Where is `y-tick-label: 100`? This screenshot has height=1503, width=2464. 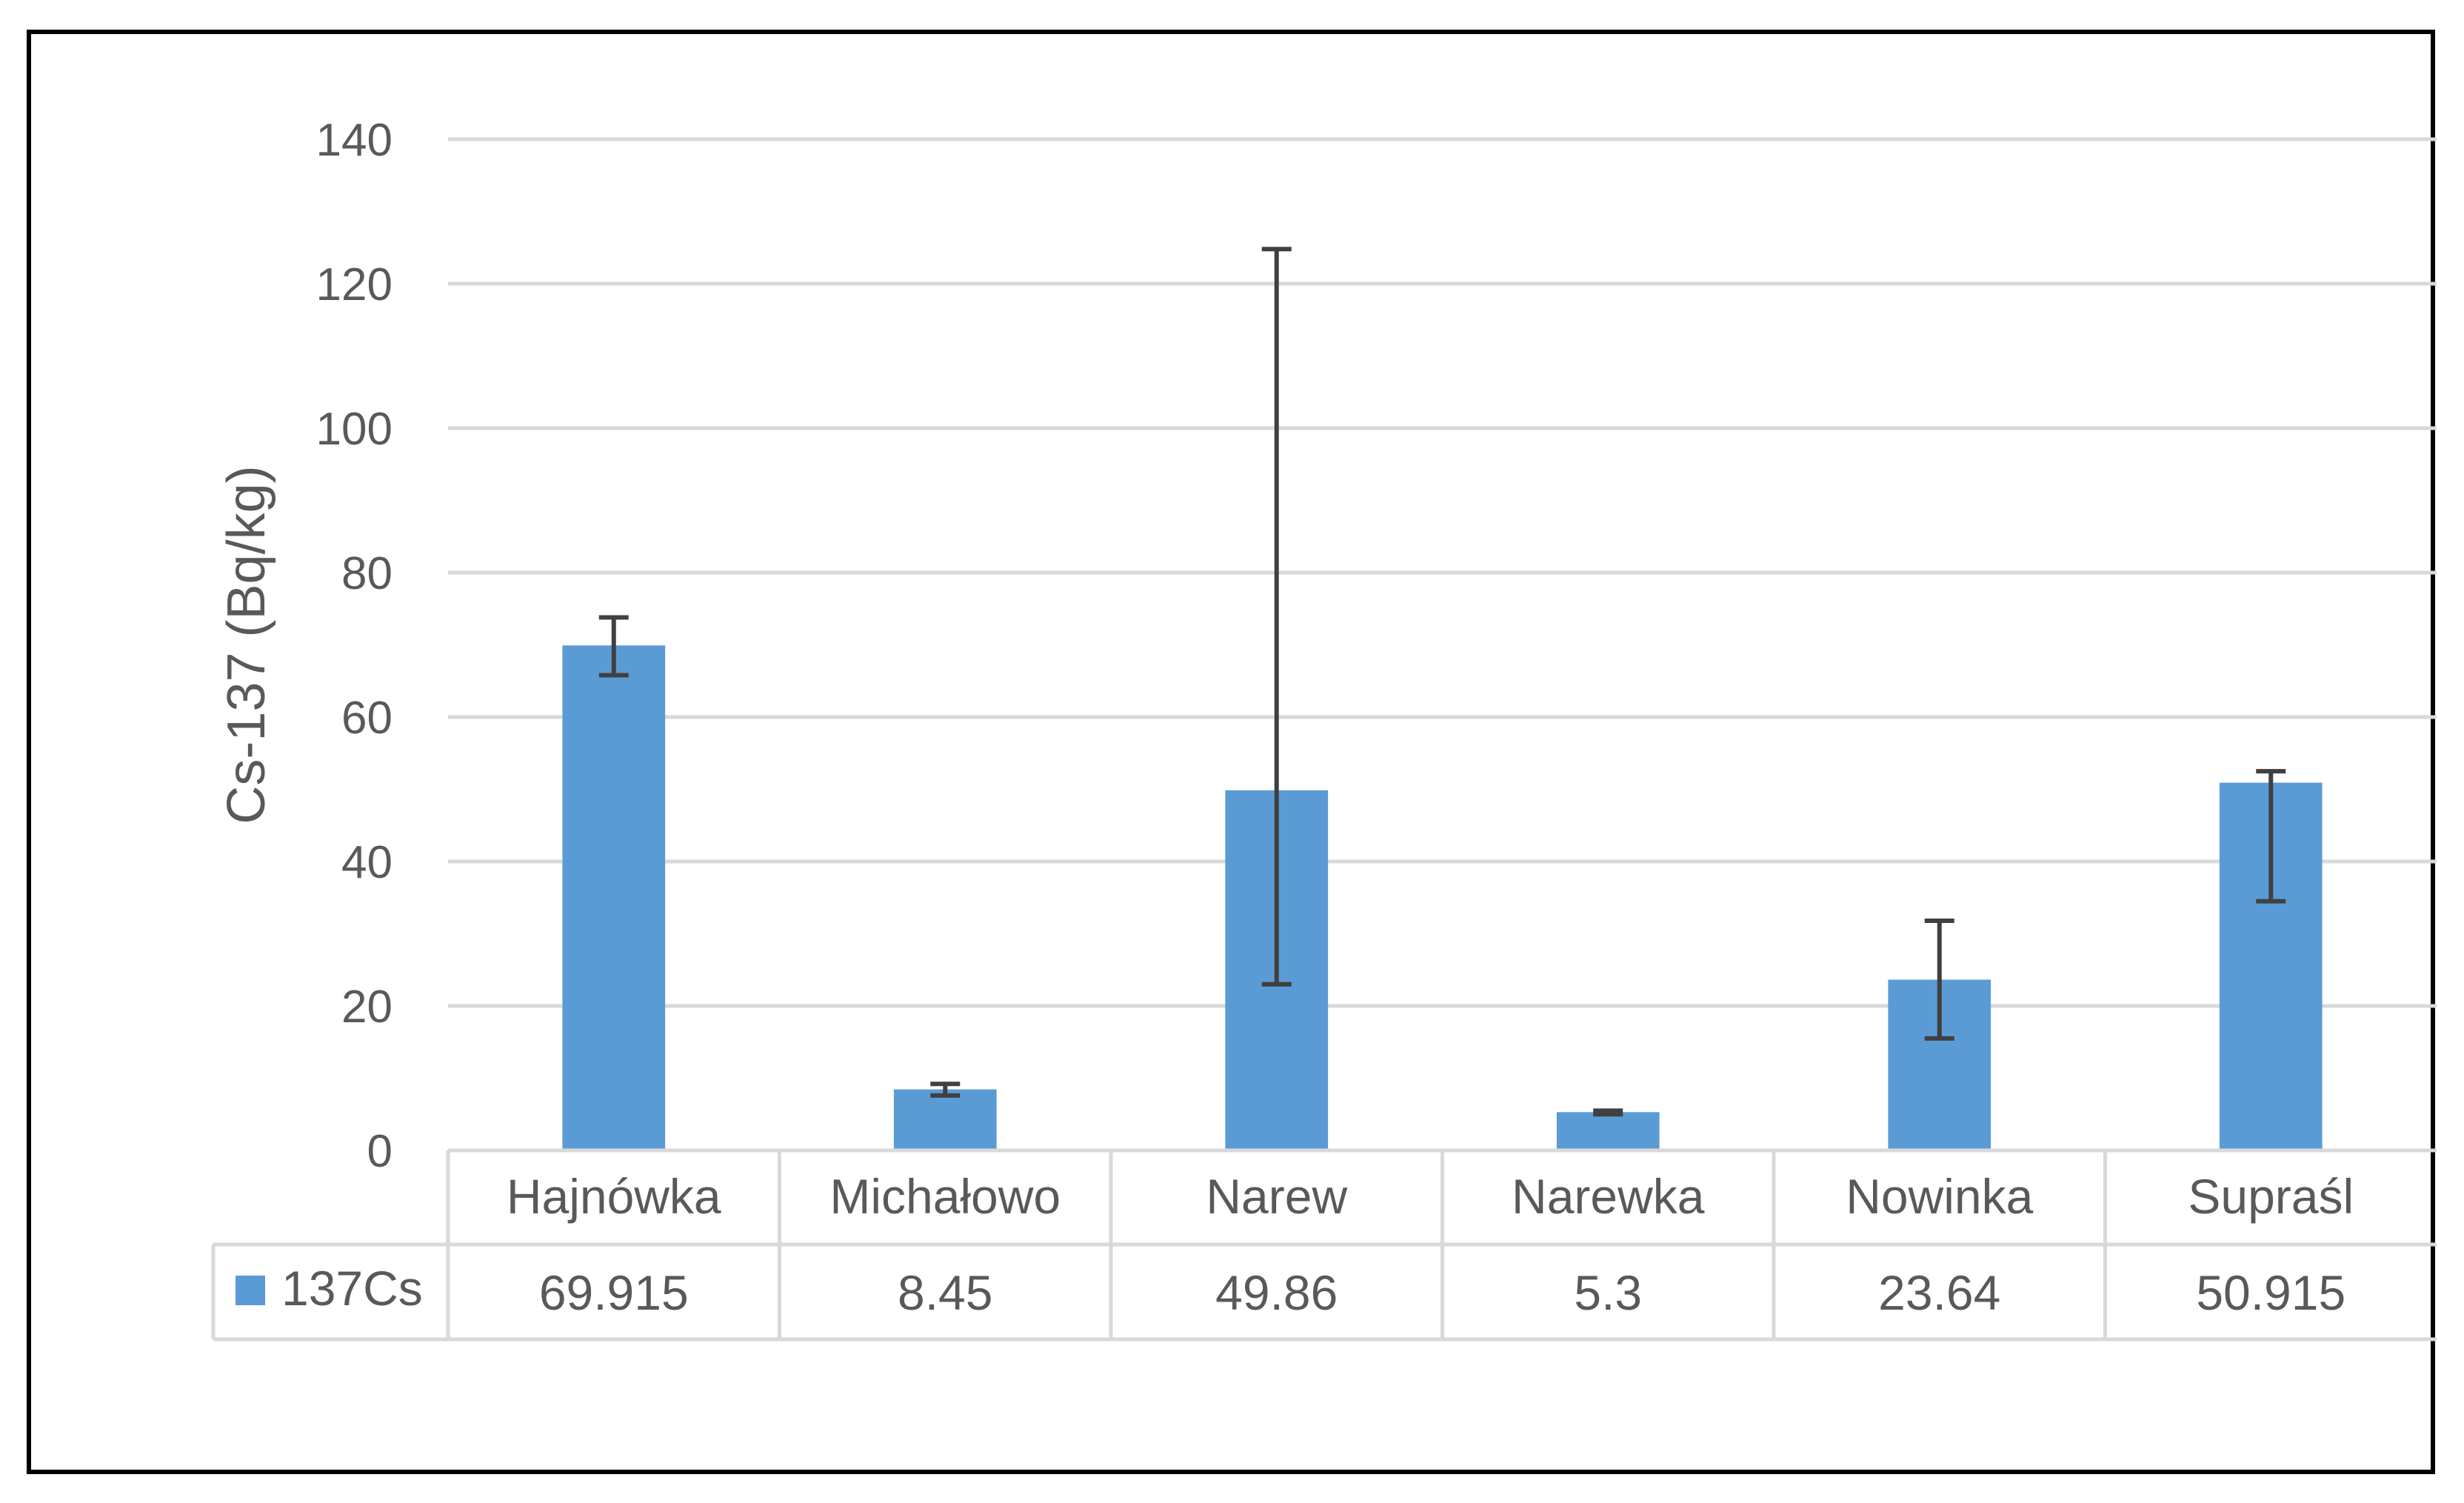 y-tick-label: 100 is located at coordinates (354, 429).